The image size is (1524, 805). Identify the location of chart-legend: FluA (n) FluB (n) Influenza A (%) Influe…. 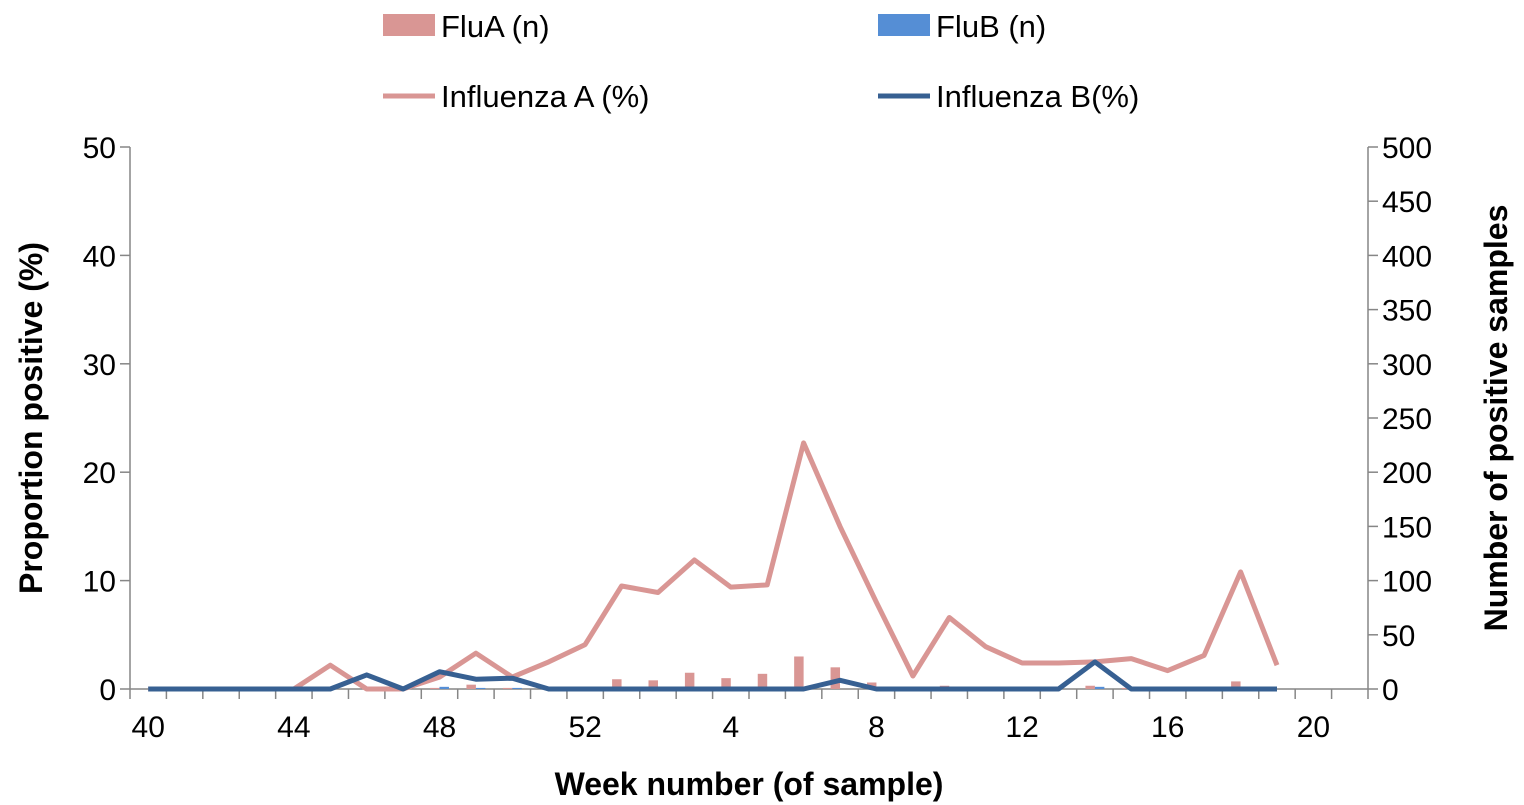
(761, 61).